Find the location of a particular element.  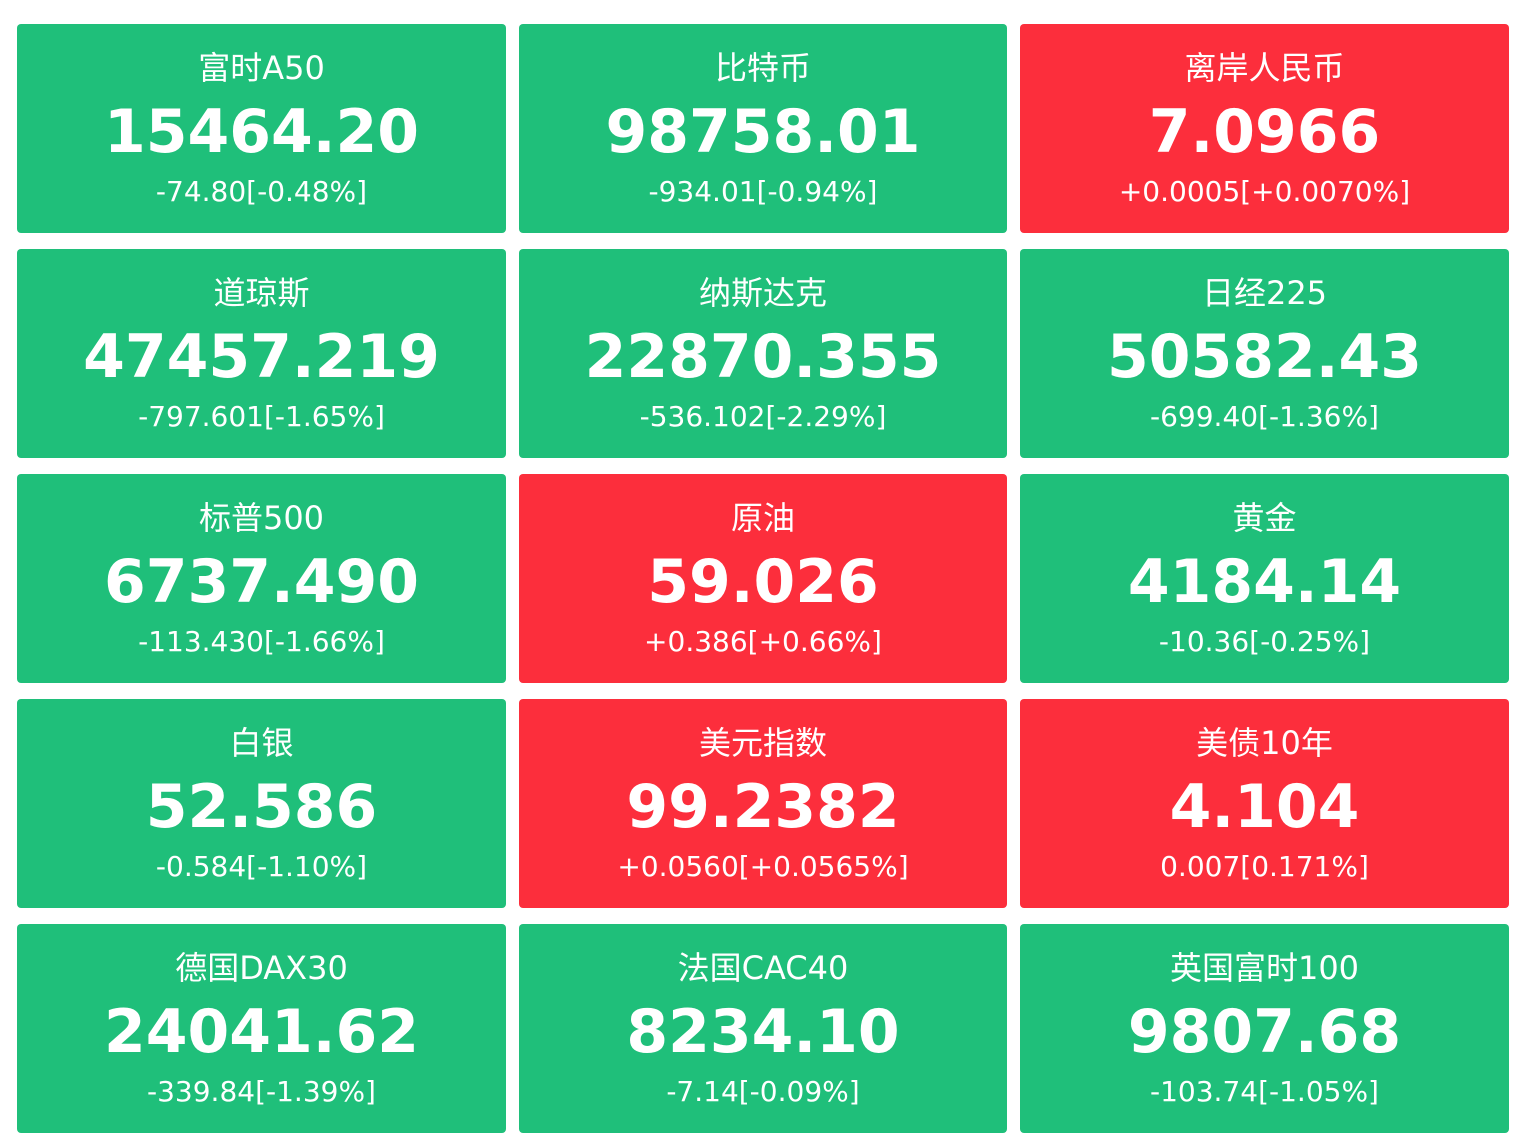

instrument-name: 法国CAC40 is located at coordinates (763, 968).